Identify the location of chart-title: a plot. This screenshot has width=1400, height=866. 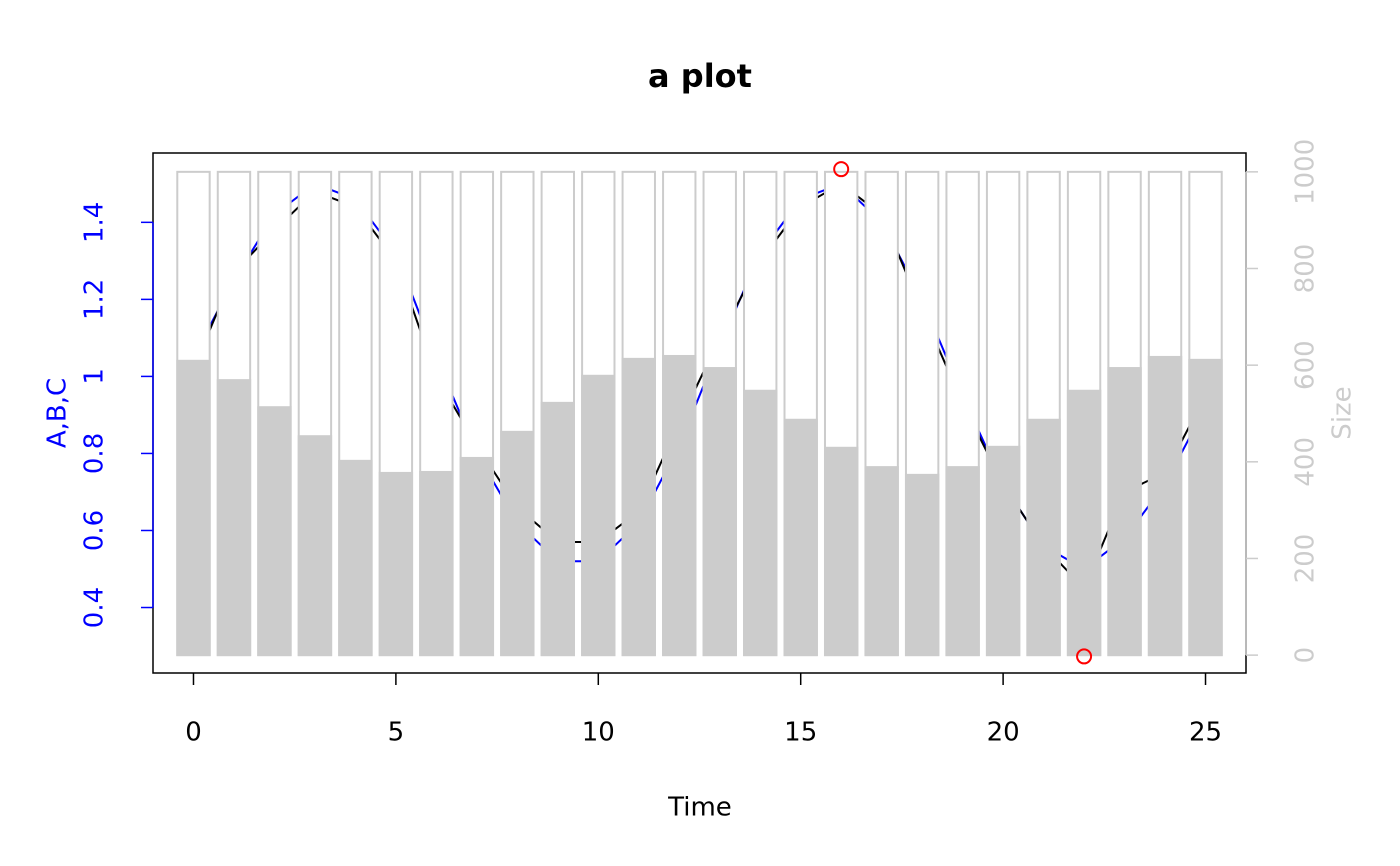
(700, 76).